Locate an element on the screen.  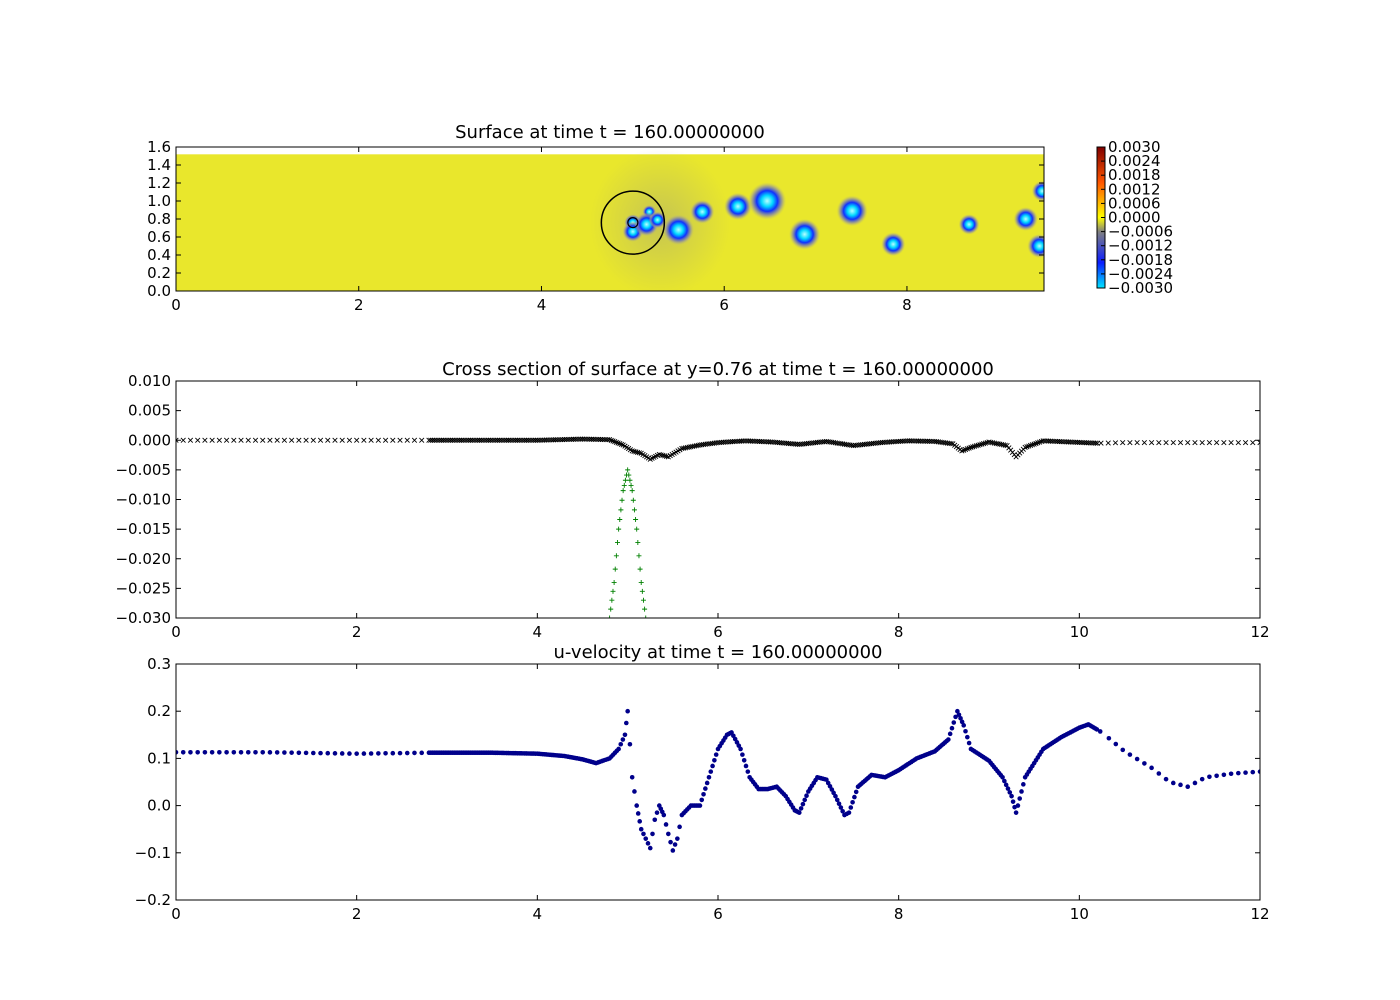
y-tick-label: 0.3 is located at coordinates (159, 664).